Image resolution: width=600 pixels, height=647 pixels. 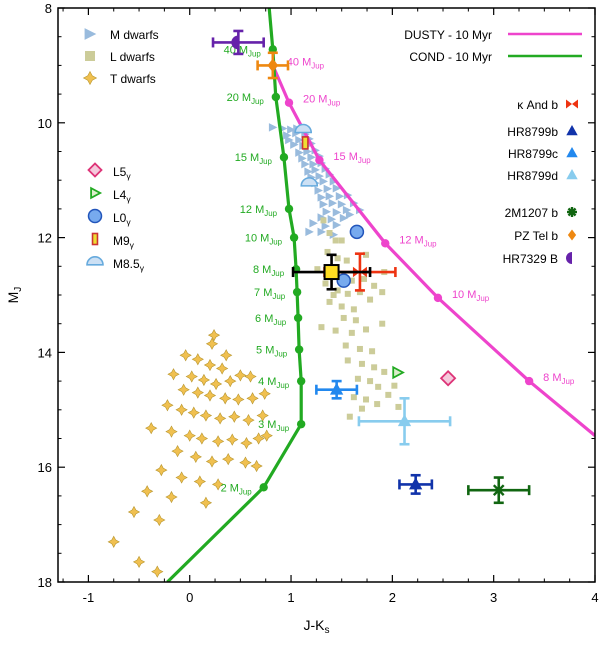 I want to click on legend-young-label-main: L0, so click(x=120, y=218).